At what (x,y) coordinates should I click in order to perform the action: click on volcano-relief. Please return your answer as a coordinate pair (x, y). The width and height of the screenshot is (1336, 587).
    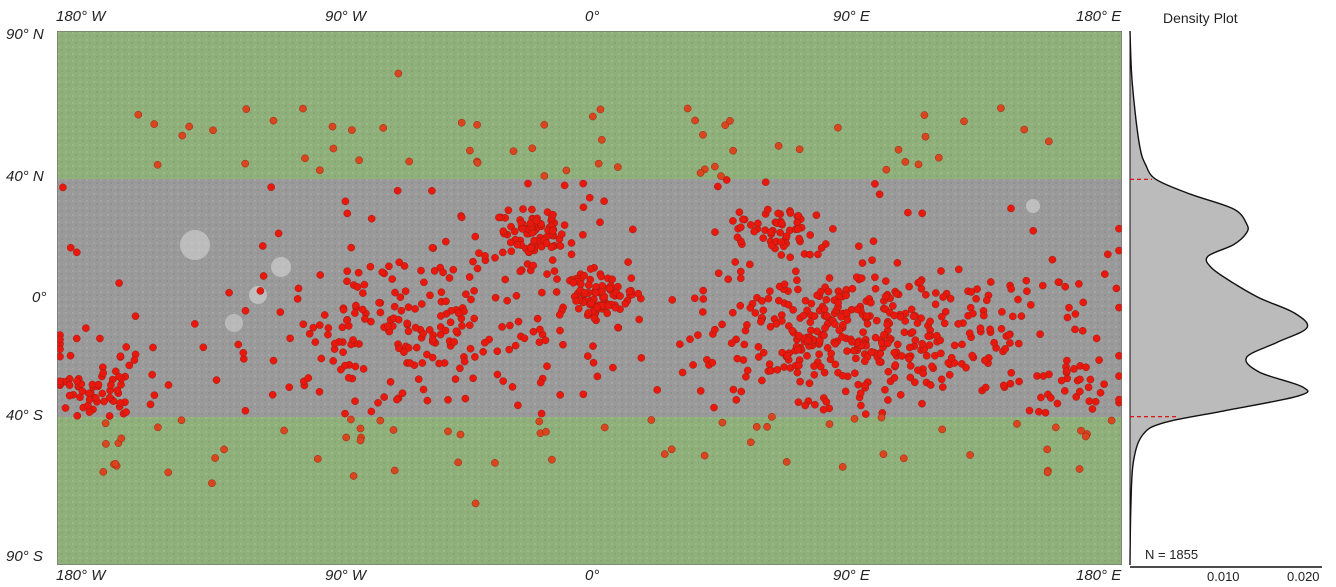
    Looking at the image, I should click on (610, 265).